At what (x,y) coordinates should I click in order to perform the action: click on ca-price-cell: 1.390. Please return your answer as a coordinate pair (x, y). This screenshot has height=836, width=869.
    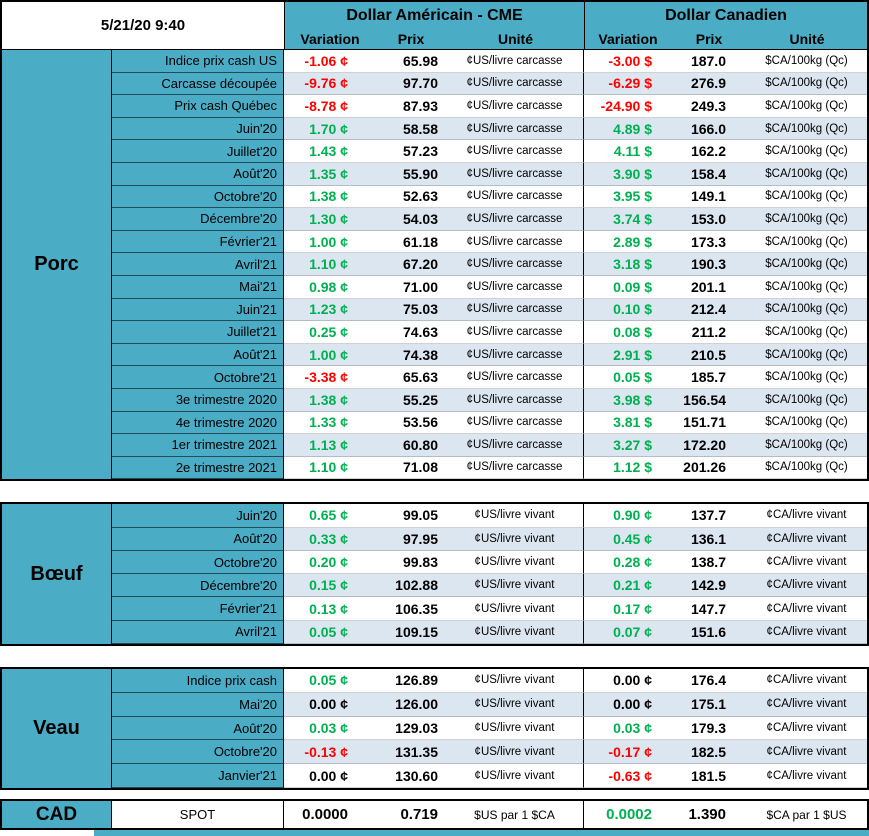
    Looking at the image, I should click on (707, 815).